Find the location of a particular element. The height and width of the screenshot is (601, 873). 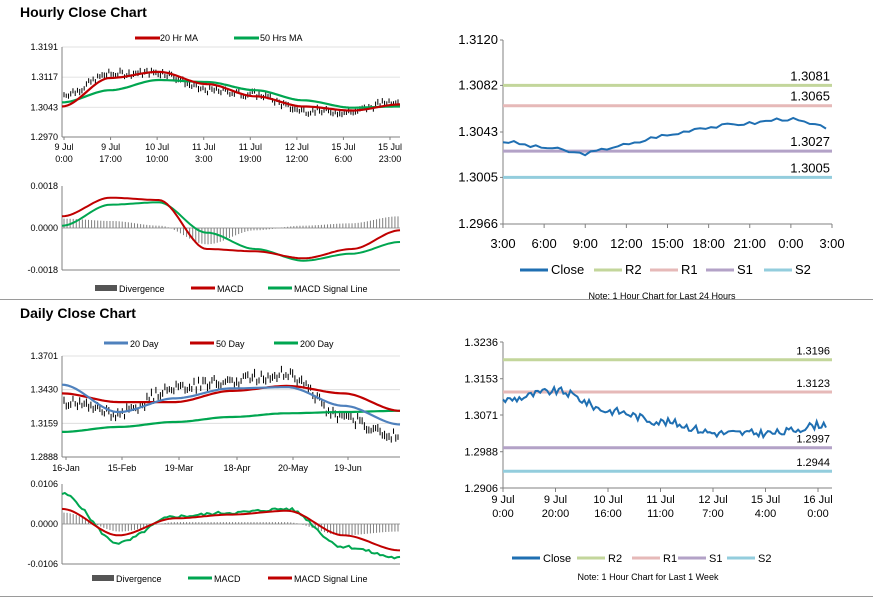

daily-macd-ytick-label: 0.0106 is located at coordinates (44, 484).